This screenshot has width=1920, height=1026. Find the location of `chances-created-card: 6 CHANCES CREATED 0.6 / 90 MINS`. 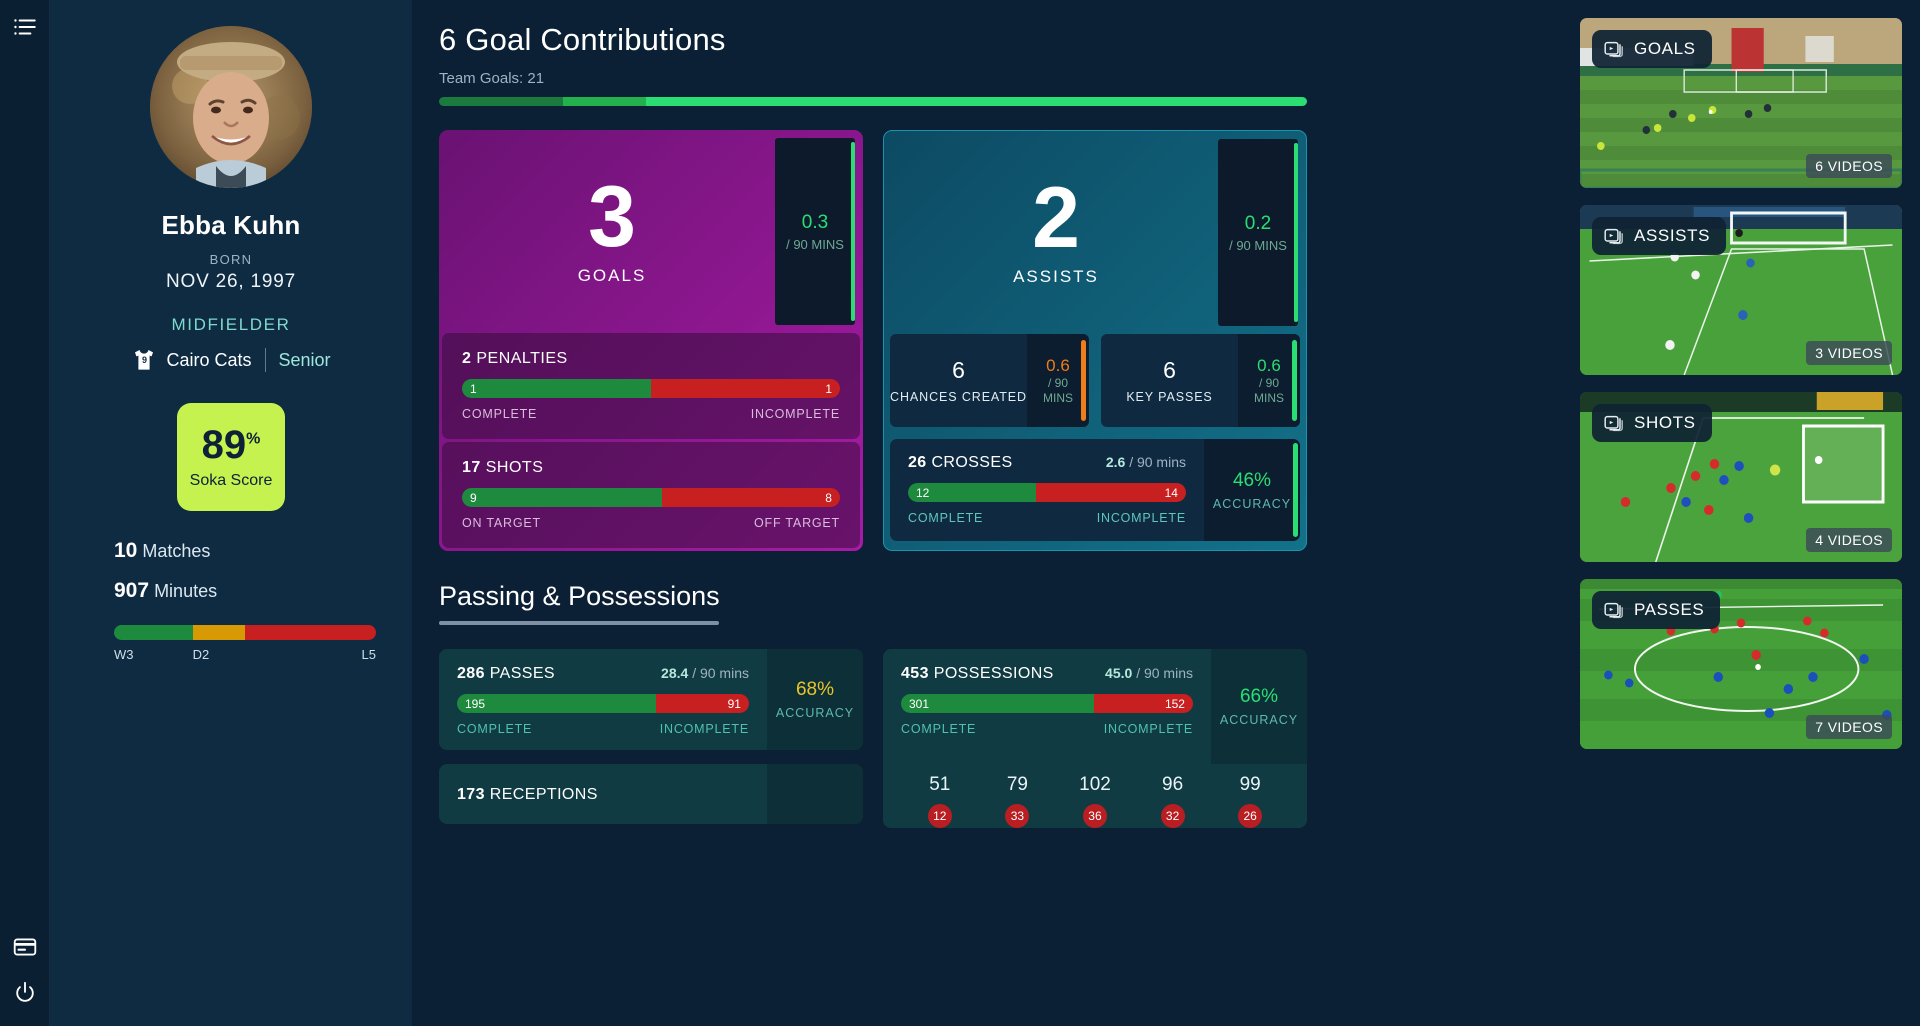

chances-created-card: 6 CHANCES CREATED 0.6 / 90 MINS is located at coordinates (989, 380).